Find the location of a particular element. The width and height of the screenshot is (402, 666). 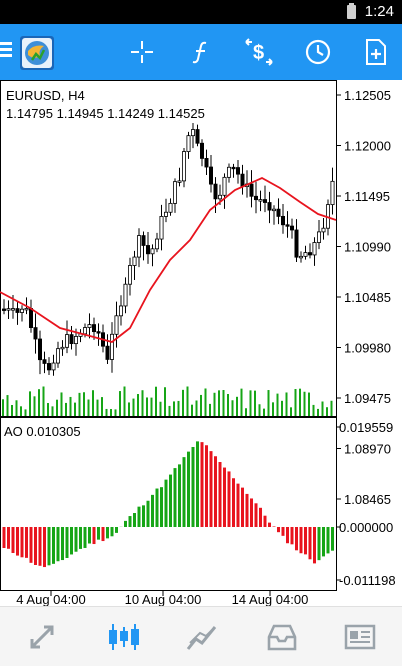

history-icon is located at coordinates (282, 637).